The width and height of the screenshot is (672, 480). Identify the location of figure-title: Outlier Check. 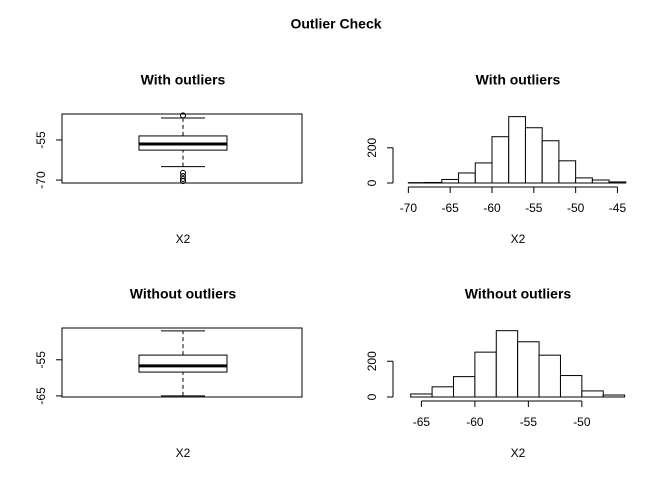
(335, 24).